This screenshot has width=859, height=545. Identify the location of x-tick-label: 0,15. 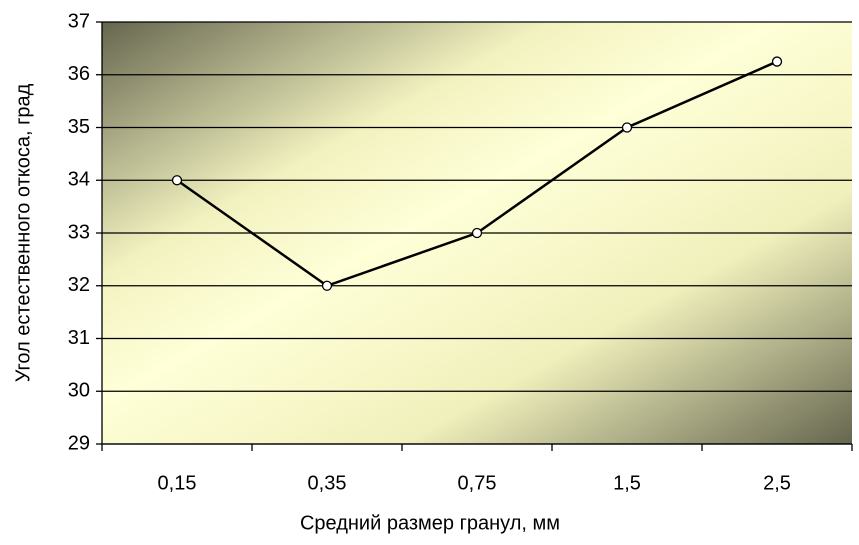
(177, 483).